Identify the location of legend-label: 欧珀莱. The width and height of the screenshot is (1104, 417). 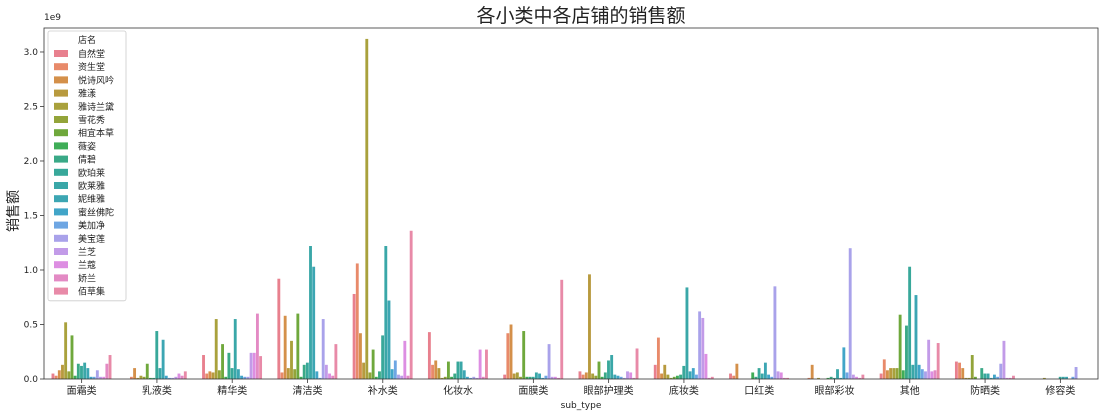
(91, 173).